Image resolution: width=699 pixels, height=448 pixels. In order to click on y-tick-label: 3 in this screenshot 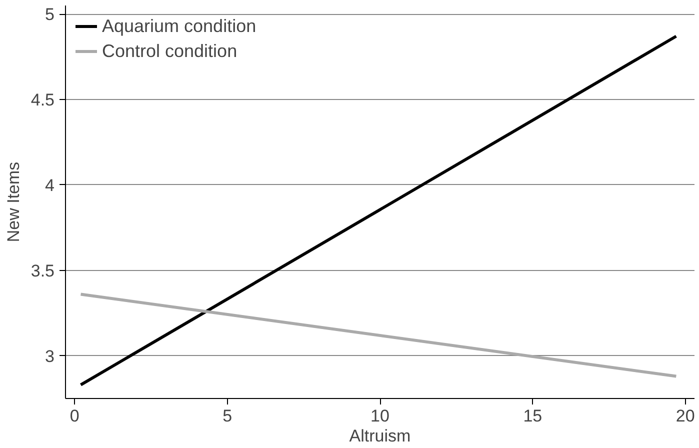, I will do `click(50, 356)`.